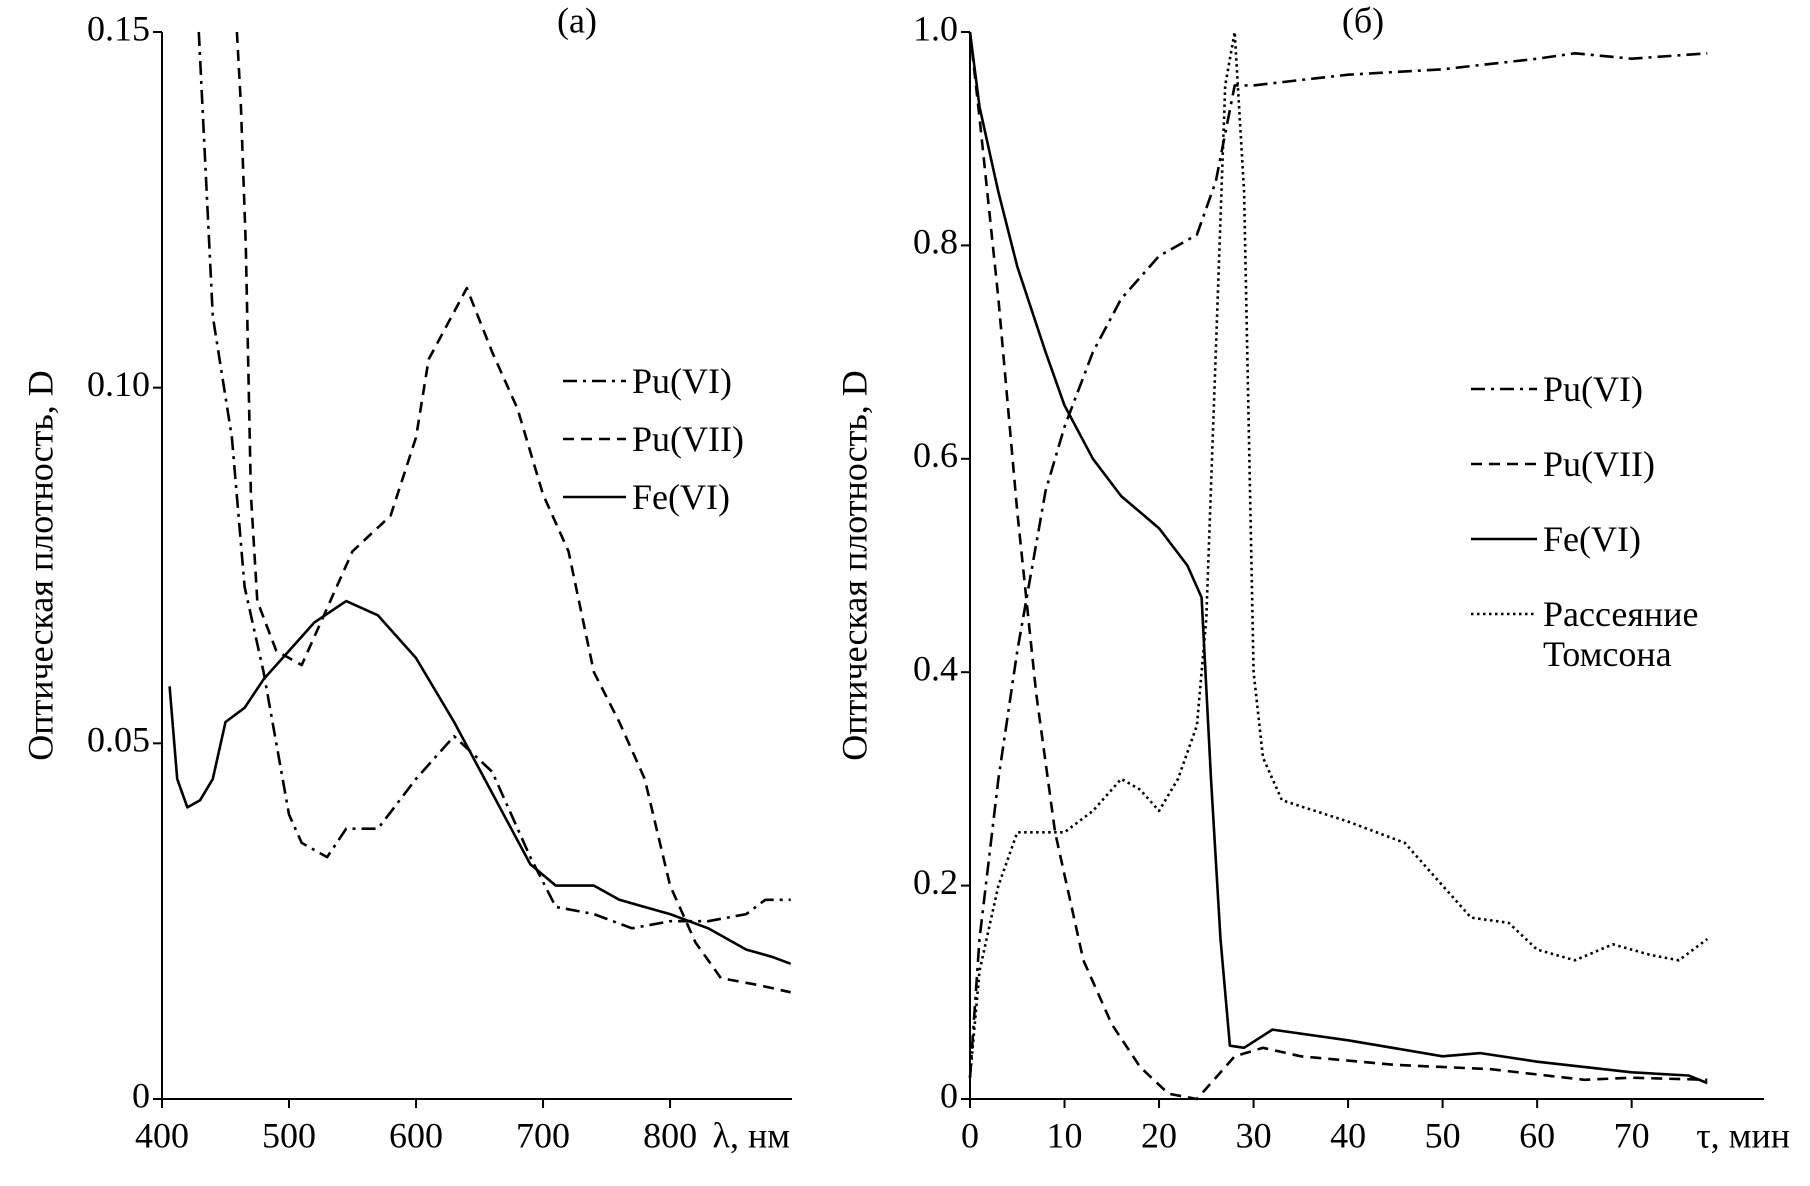 The height and width of the screenshot is (1186, 1810). What do you see at coordinates (935, 28) in the screenshot?
I see `y-tick-label: 1.0` at bounding box center [935, 28].